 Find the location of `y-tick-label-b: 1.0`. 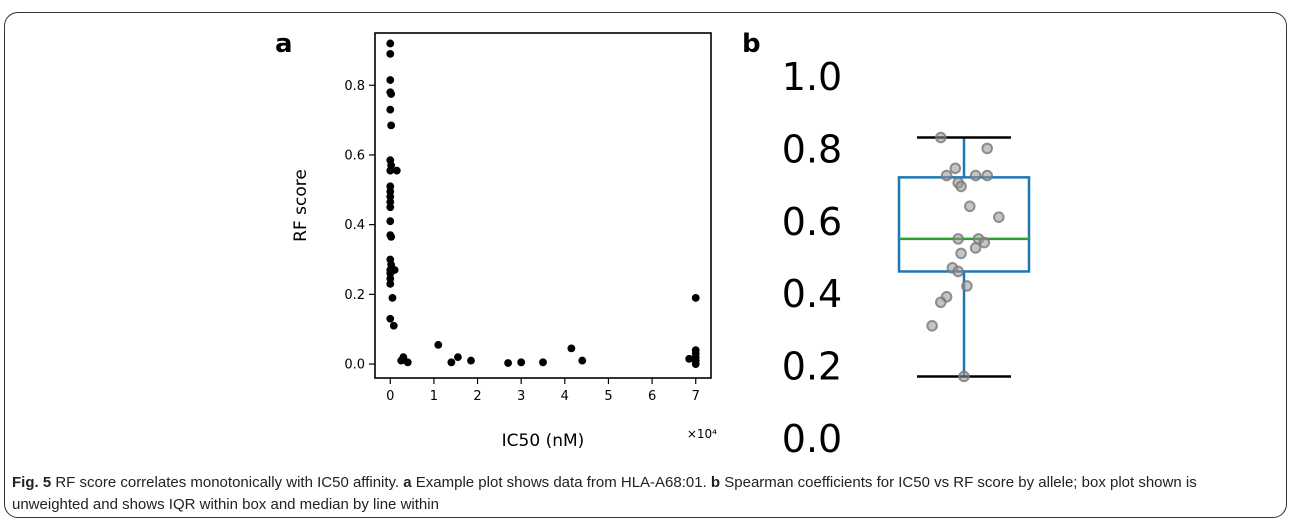

y-tick-label-b: 1.0 is located at coordinates (812, 77).